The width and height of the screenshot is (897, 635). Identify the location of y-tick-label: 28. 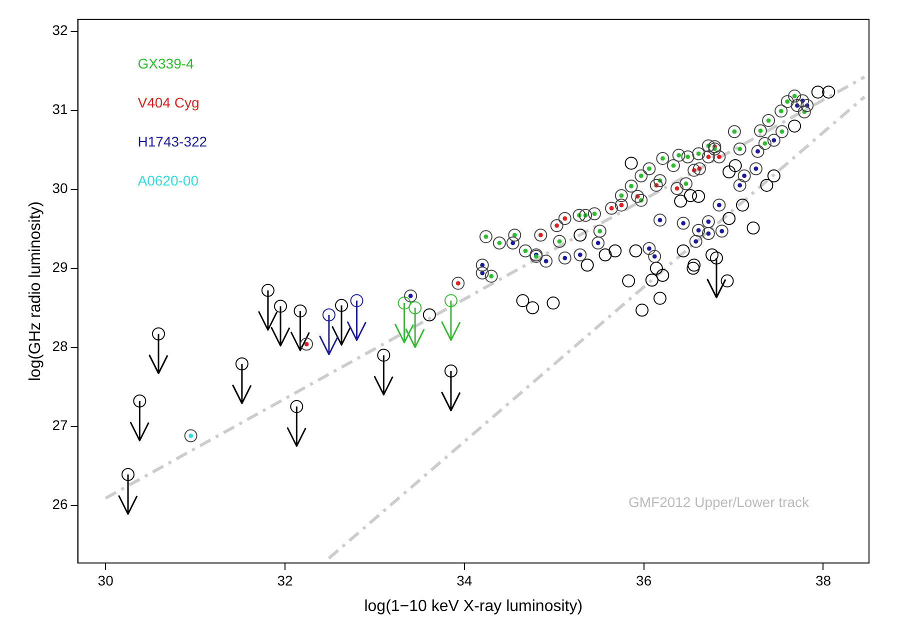
(60, 346).